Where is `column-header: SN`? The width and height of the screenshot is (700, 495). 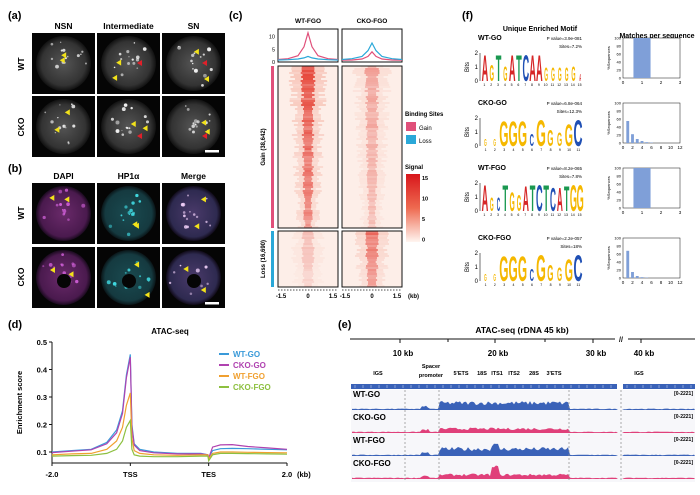
column-header: SN is located at coordinates (194, 26).